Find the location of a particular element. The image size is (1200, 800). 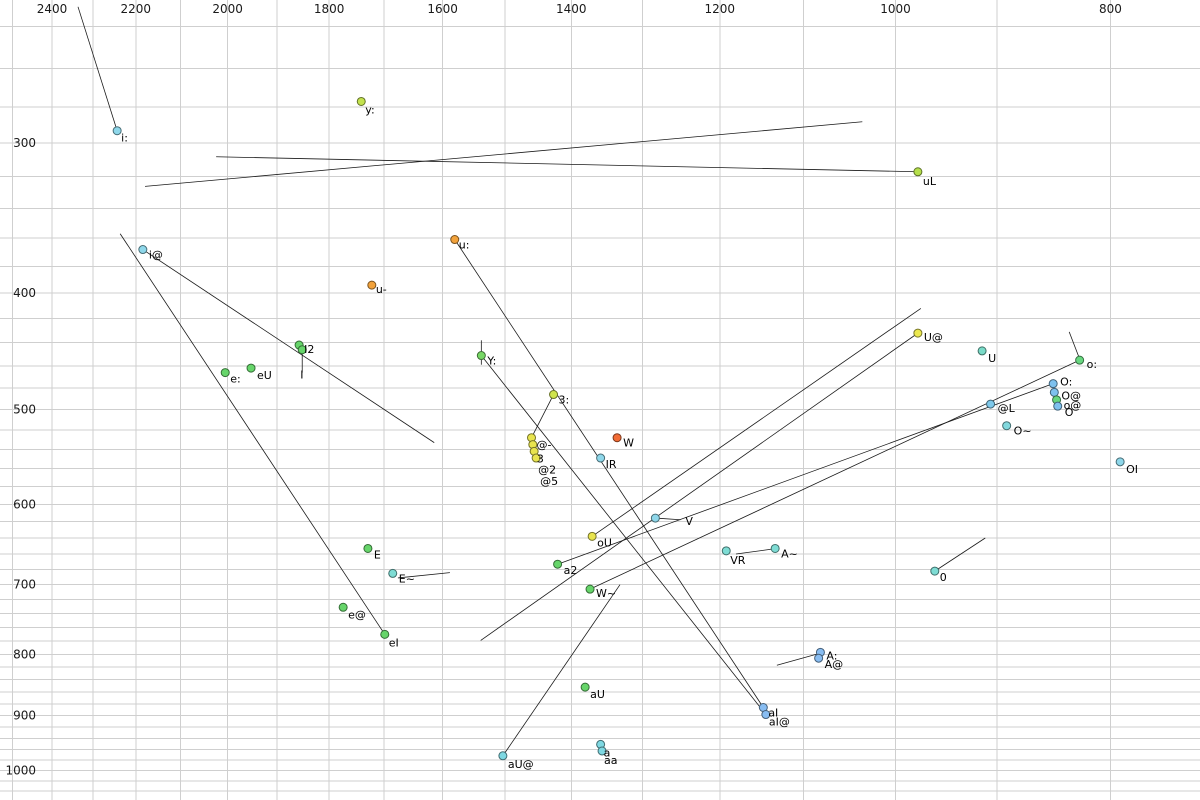

y-tick-label: 1000 is located at coordinates (20, 771).